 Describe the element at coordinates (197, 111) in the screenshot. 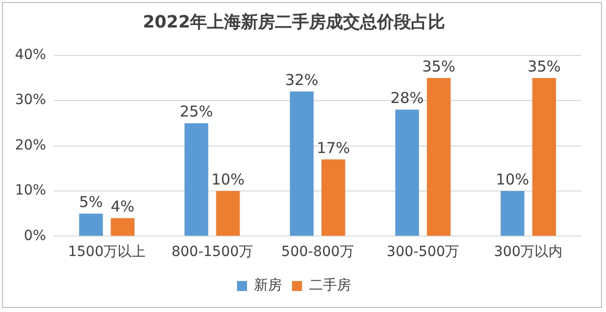

I see `data-label: 25%` at that location.